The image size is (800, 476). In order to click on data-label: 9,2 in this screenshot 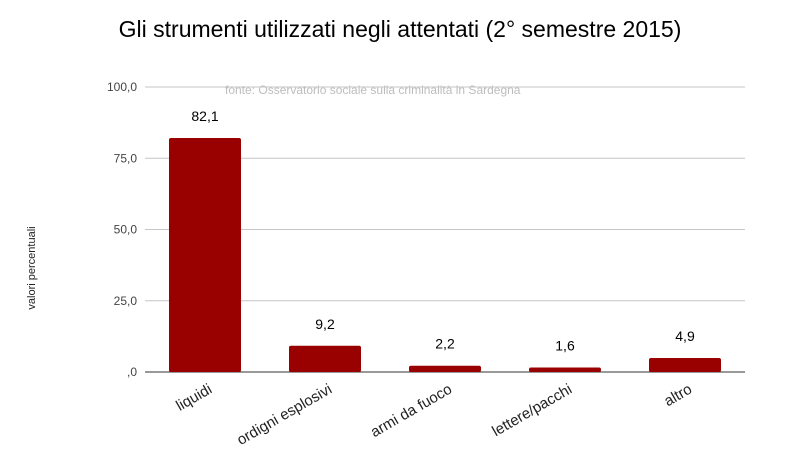, I will do `click(325, 324)`.